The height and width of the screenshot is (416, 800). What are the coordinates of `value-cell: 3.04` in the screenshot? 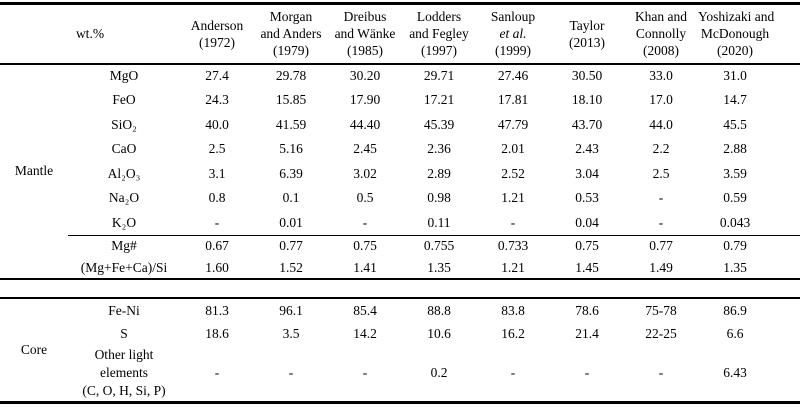 It's located at (587, 173).